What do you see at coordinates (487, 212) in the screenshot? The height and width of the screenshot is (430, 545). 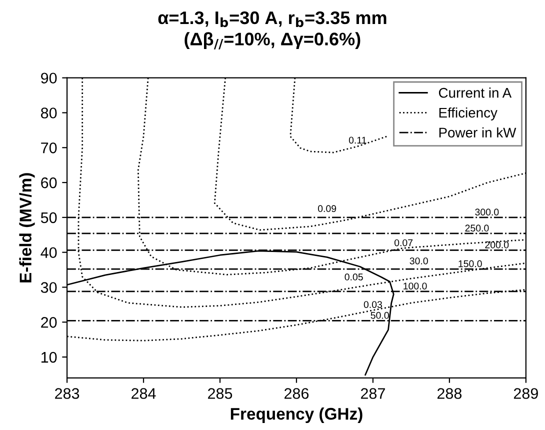 I see `annotation: 300.0` at bounding box center [487, 212].